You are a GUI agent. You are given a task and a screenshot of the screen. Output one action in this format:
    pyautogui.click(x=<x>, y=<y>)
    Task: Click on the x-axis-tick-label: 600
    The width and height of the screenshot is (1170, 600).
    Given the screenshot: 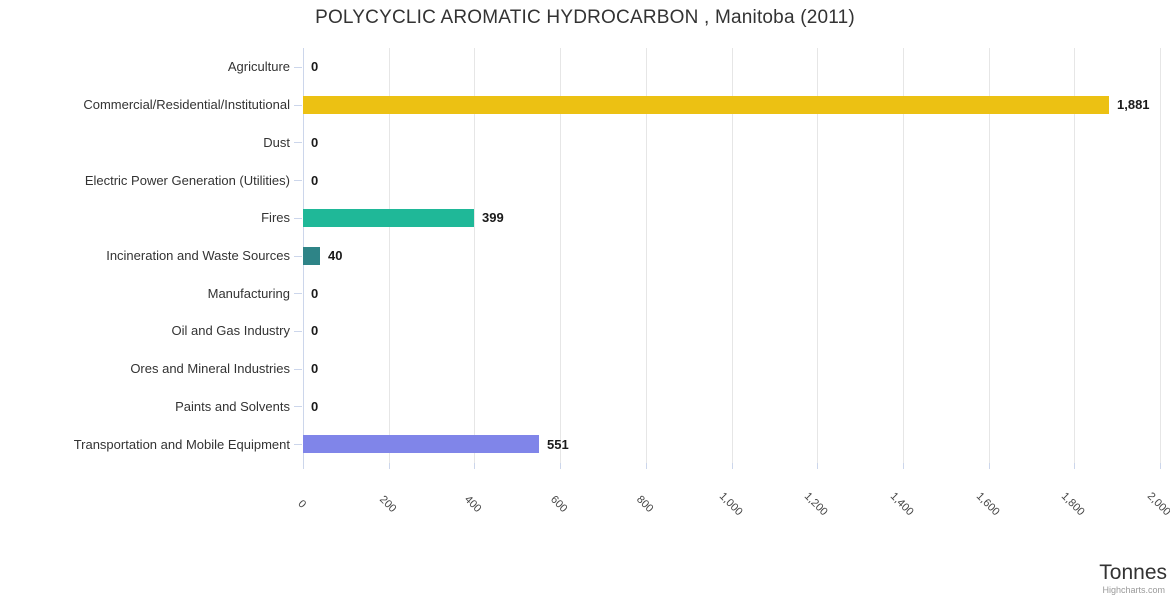 What is the action you would take?
    pyautogui.click(x=559, y=504)
    